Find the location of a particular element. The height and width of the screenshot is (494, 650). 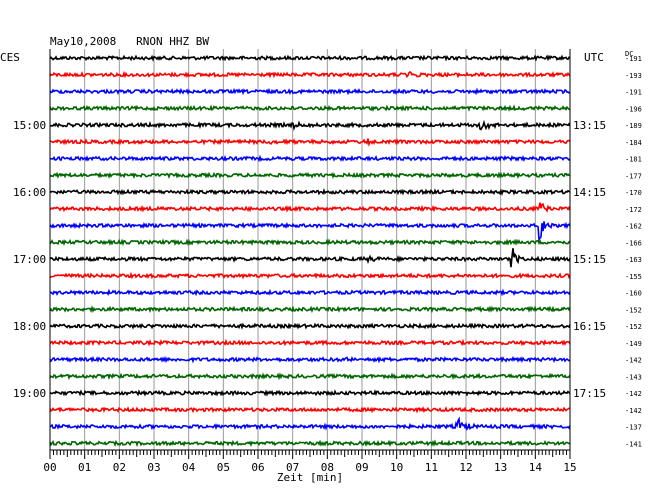

left-hour-label: 17:00 is located at coordinates (29, 259).